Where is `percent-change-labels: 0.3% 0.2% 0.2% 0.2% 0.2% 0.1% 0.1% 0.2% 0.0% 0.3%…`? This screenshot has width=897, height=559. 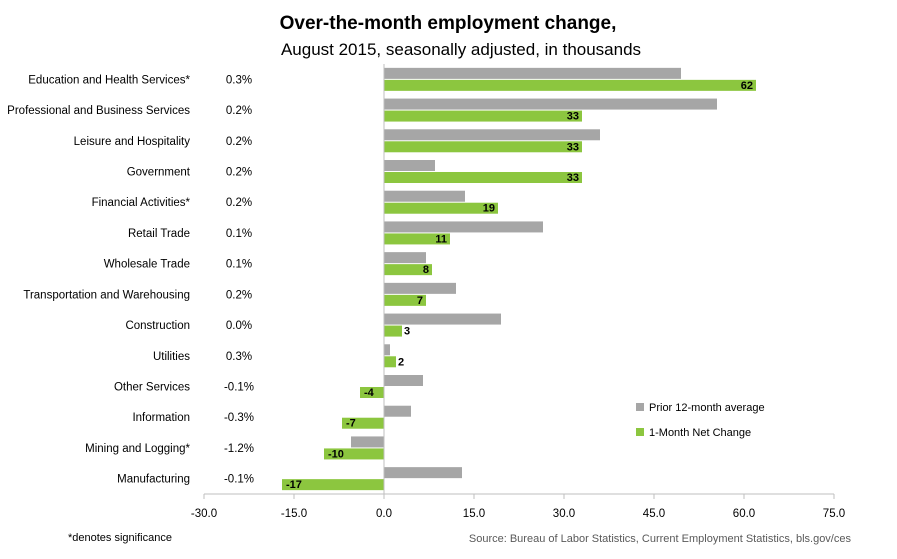 percent-change-labels: 0.3% 0.2% 0.2% 0.2% 0.2% 0.1% 0.1% 0.2% 0.0% 0.3%… is located at coordinates (239, 279).